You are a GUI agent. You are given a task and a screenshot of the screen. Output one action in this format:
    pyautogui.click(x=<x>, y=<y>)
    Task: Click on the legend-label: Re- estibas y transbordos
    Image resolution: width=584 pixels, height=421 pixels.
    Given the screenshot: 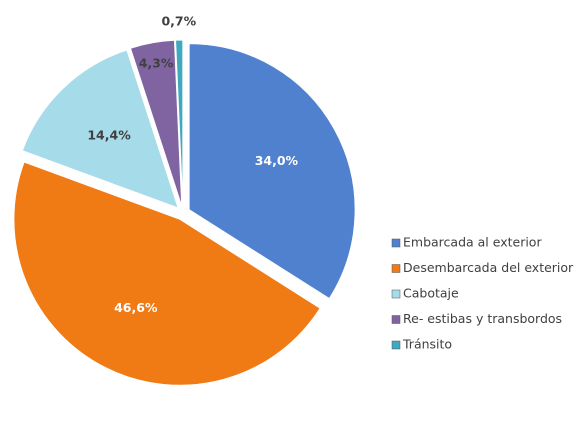 What is the action you would take?
    pyautogui.click(x=482, y=318)
    